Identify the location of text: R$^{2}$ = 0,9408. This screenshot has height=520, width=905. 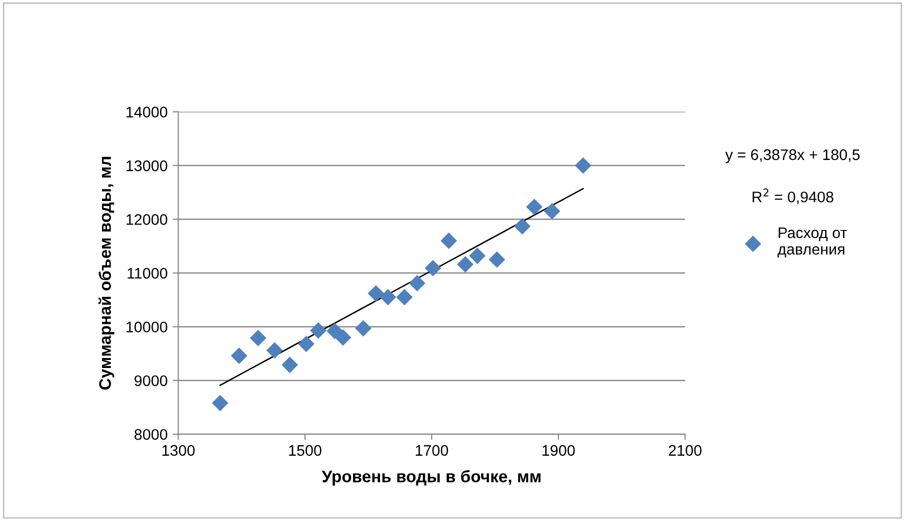
(793, 196).